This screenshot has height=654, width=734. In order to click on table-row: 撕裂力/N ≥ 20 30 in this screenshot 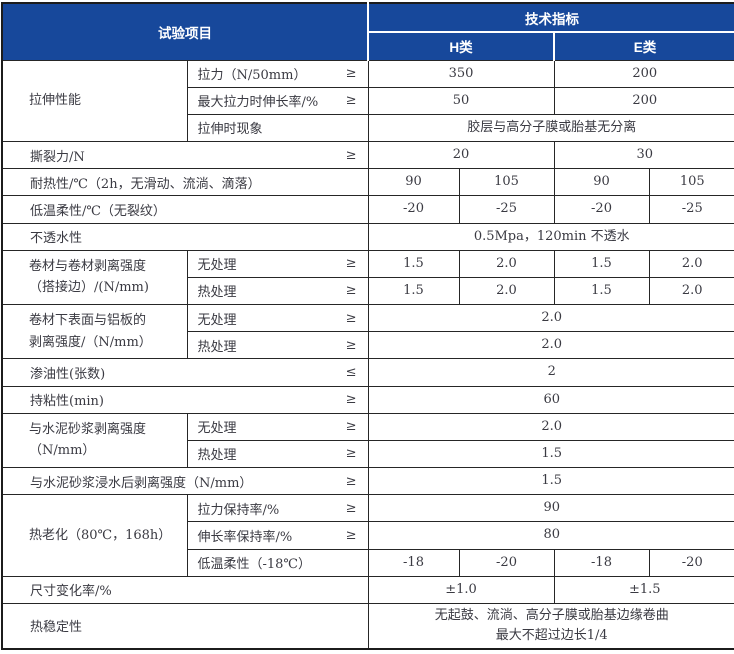, I will do `click(367, 155)`.